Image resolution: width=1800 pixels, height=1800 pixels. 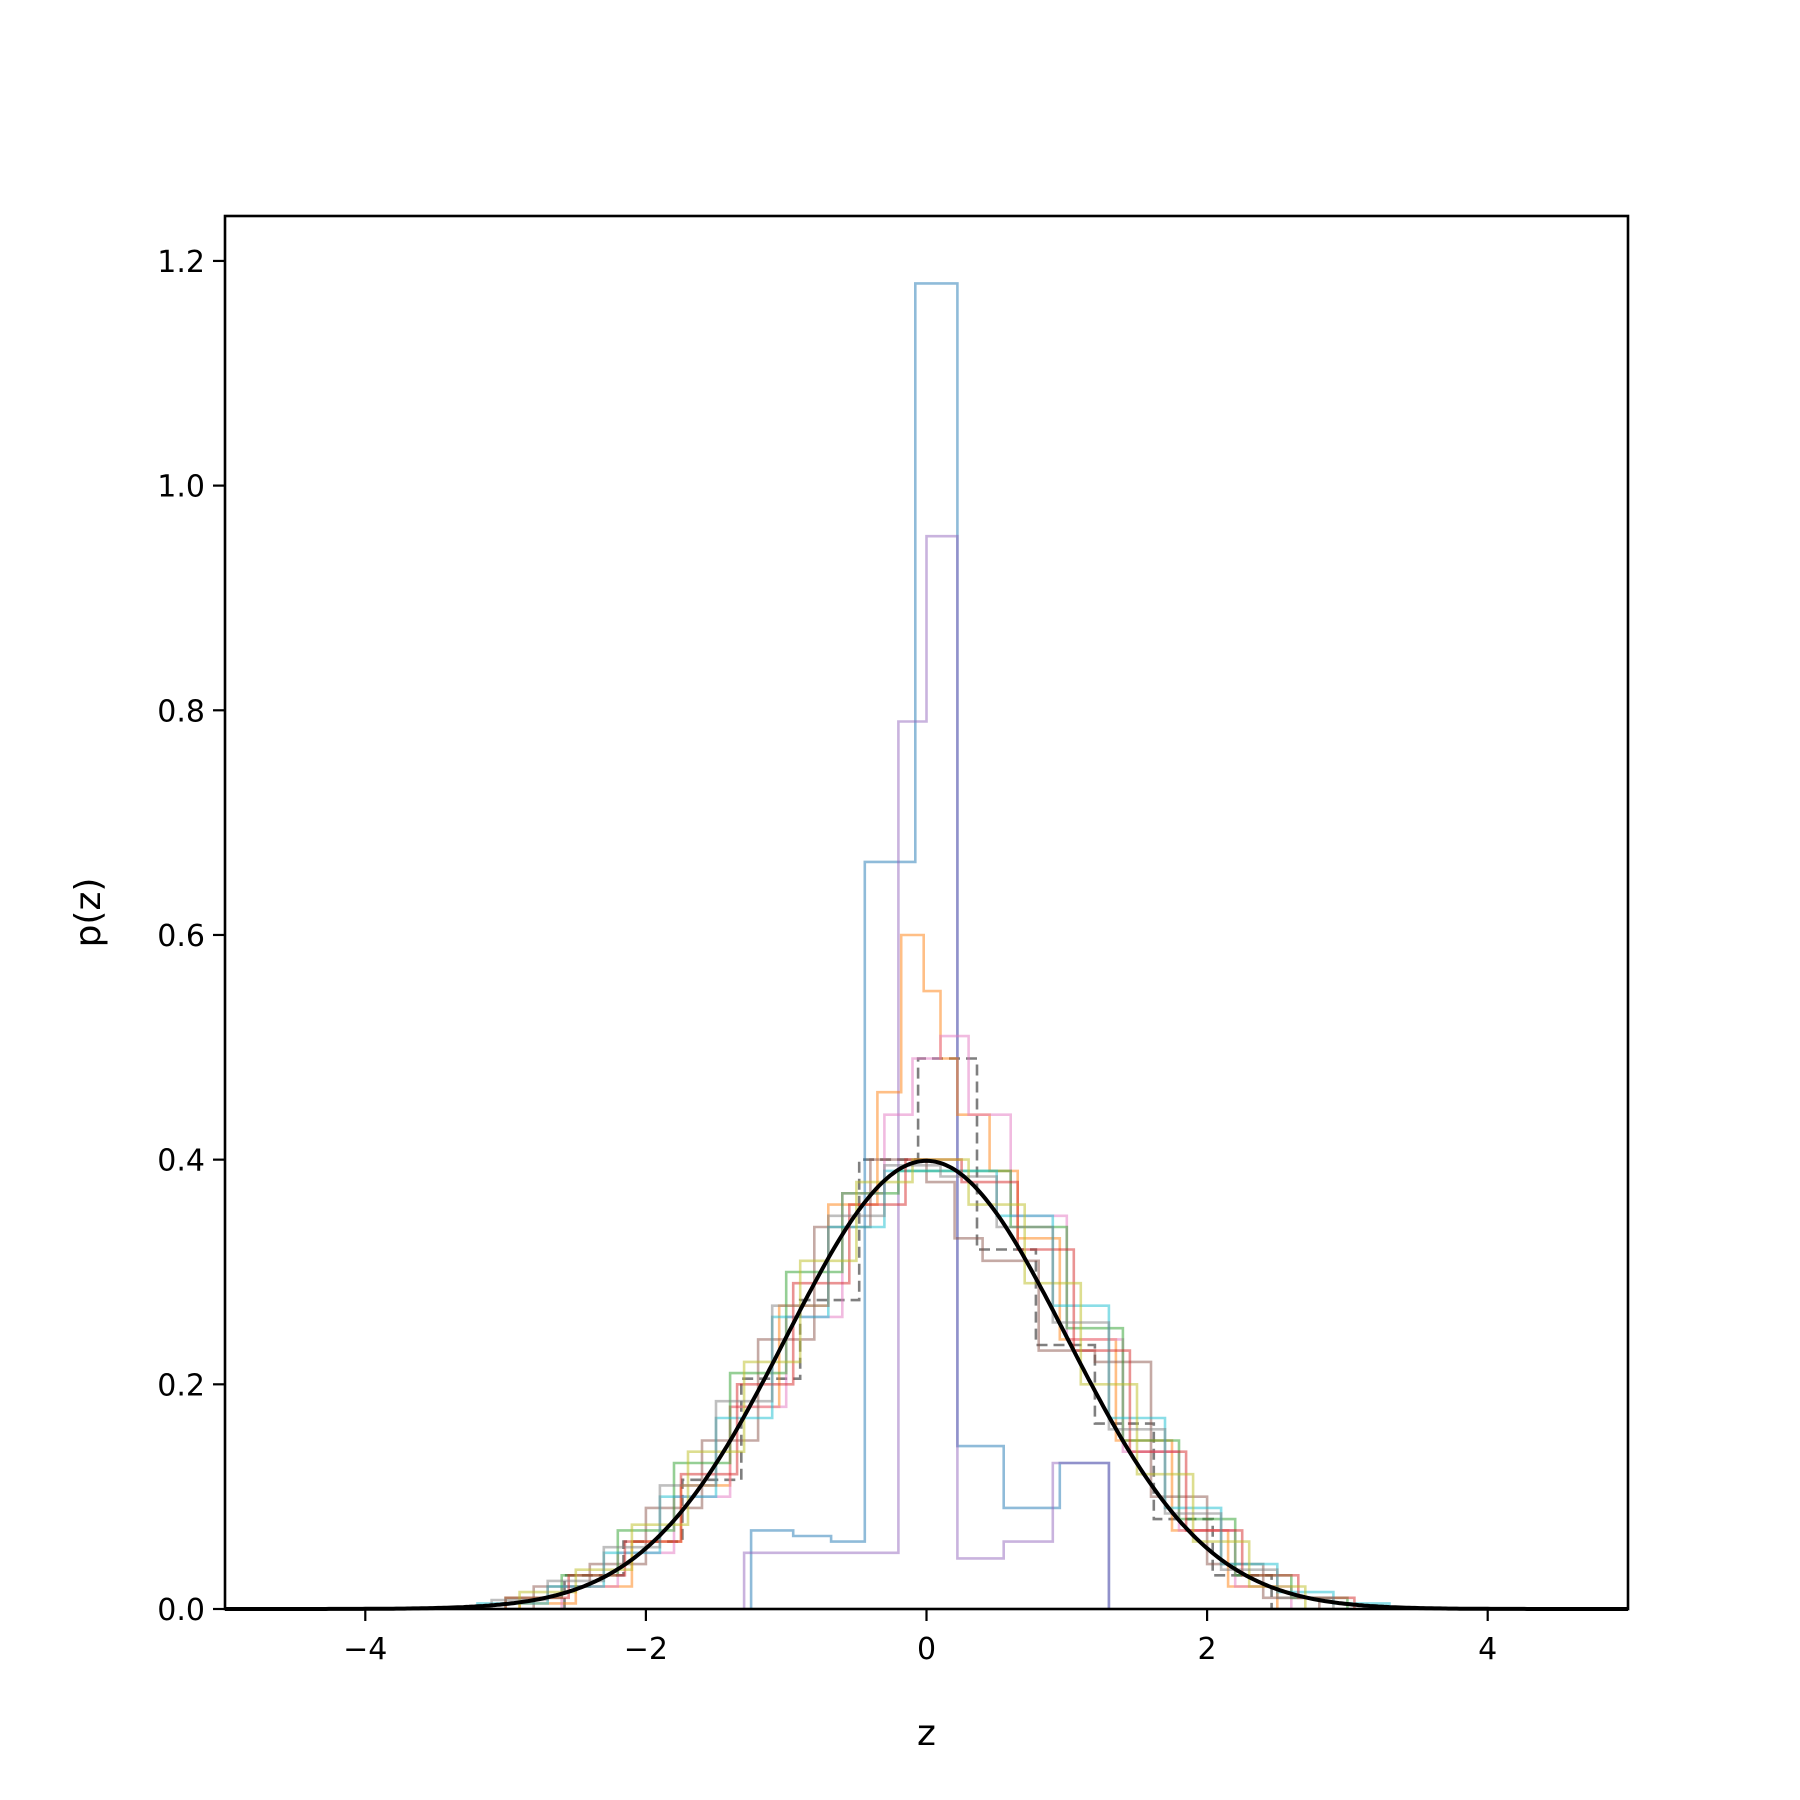 What do you see at coordinates (181, 487) in the screenshot?
I see `y-tick-label: 1.0` at bounding box center [181, 487].